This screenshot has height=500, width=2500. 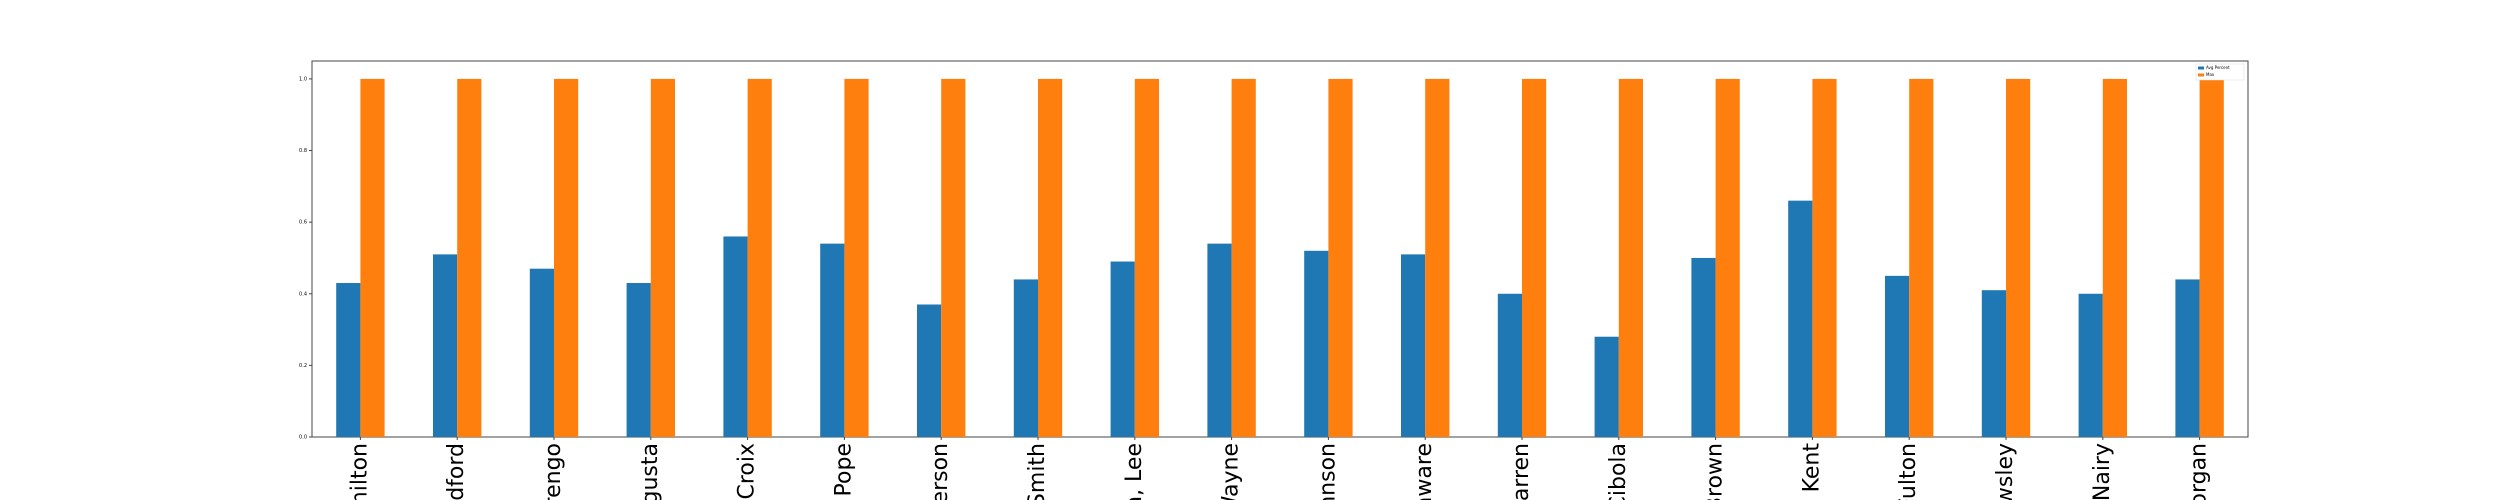 I want to click on y-tick-label: 0.8, so click(x=303, y=151).